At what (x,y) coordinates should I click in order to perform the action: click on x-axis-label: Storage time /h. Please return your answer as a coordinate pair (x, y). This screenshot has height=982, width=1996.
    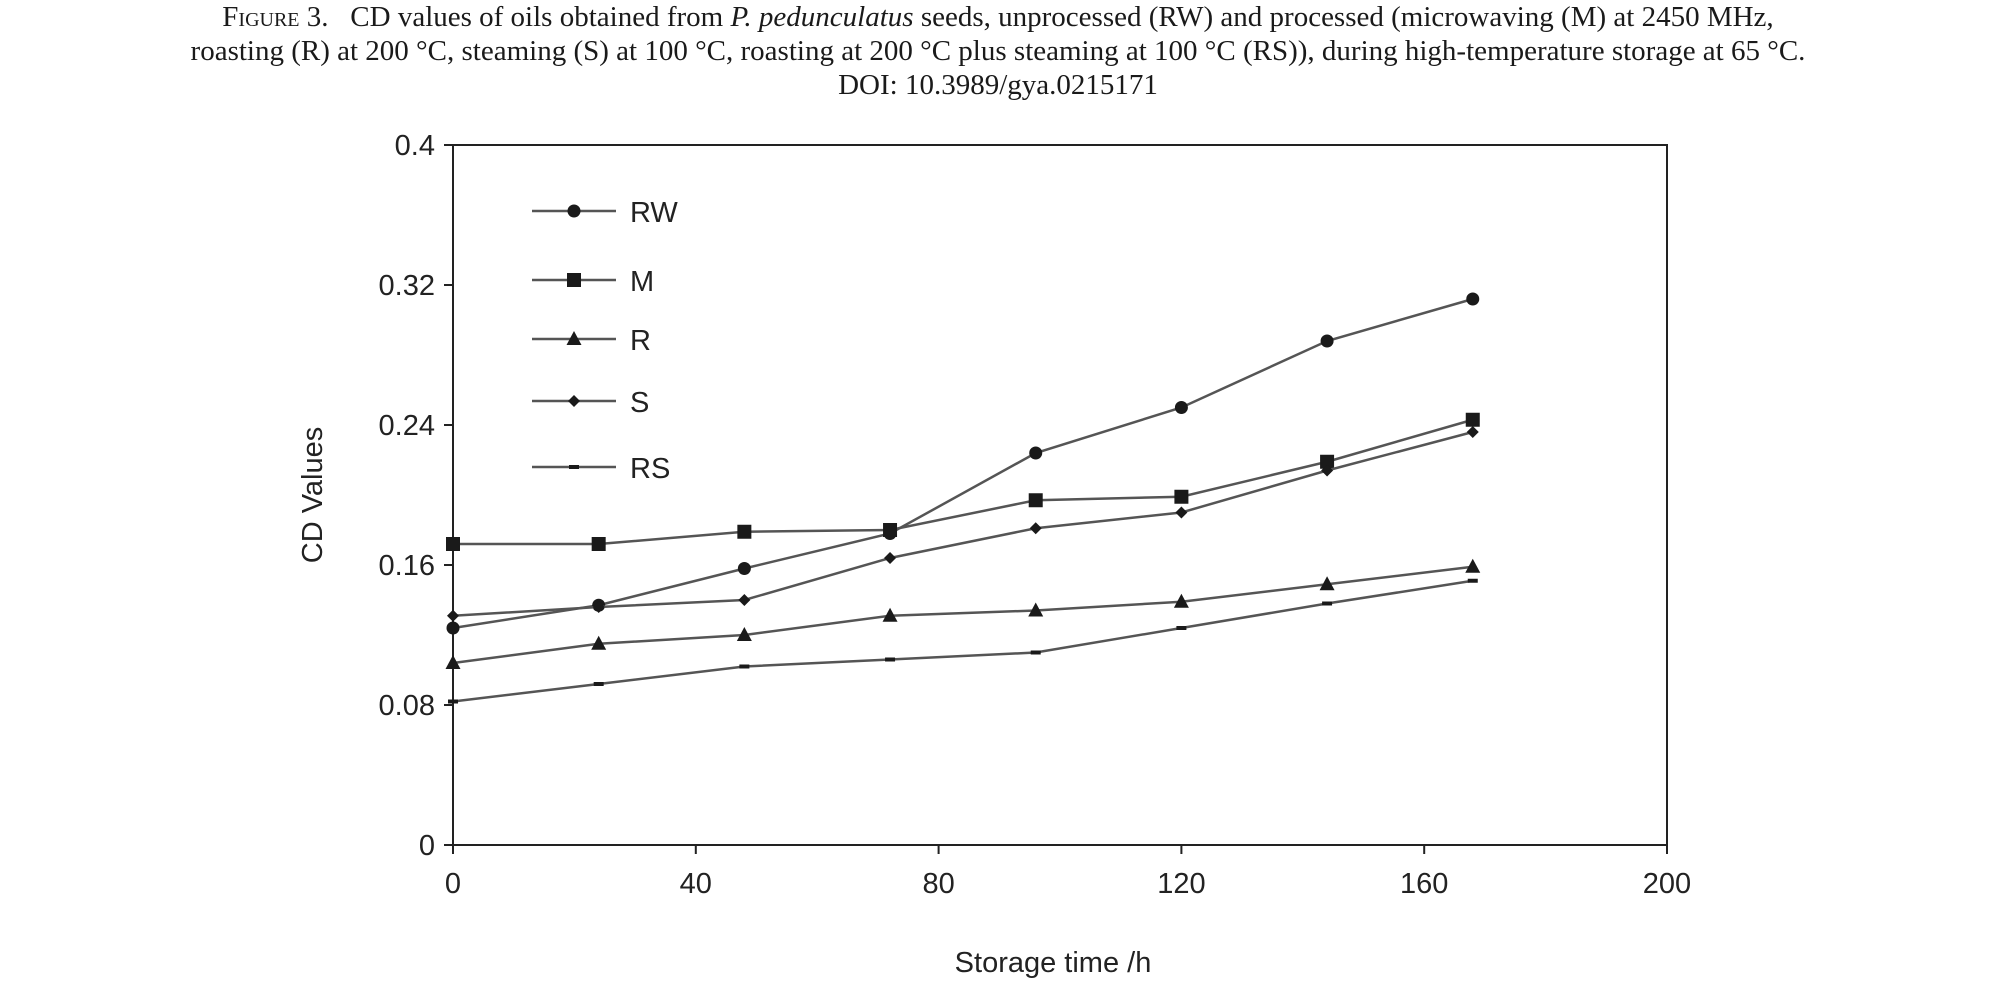
    Looking at the image, I should click on (1053, 963).